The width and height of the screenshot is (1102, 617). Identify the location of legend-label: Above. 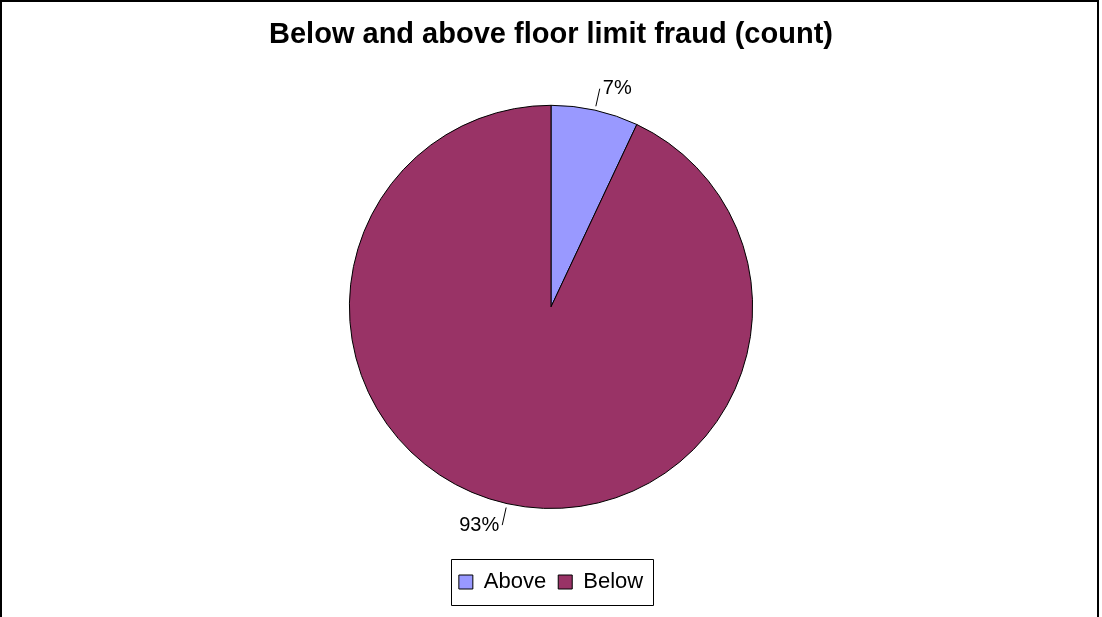
(515, 581).